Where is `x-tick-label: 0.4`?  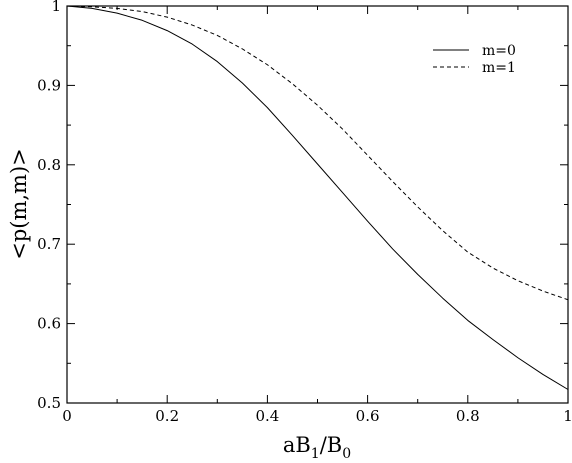
x-tick-label: 0.4 is located at coordinates (267, 416).